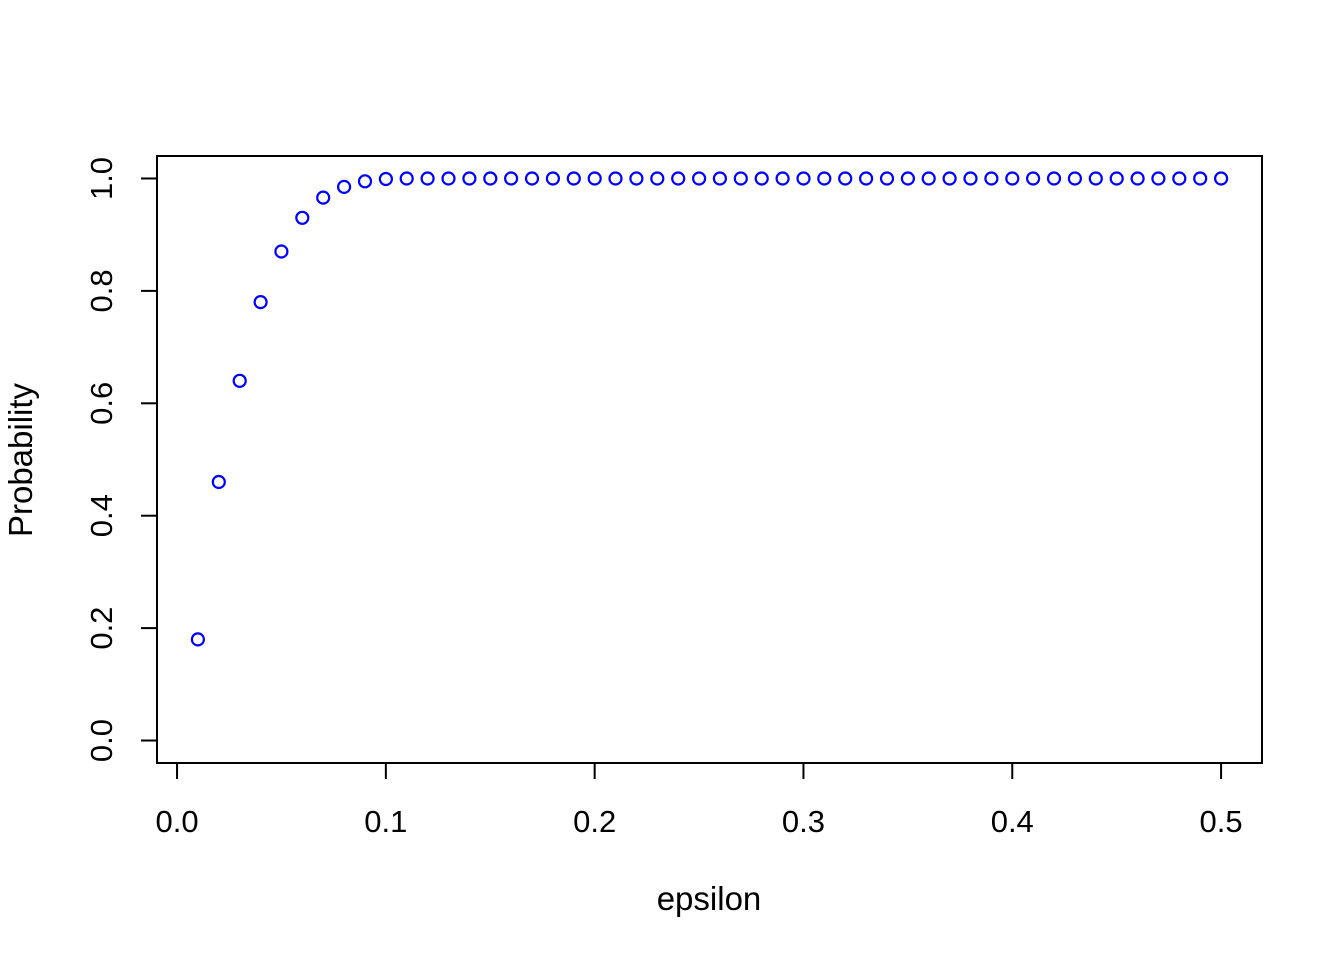  Describe the element at coordinates (1221, 821) in the screenshot. I see `x-tick-label: 0.5` at that location.